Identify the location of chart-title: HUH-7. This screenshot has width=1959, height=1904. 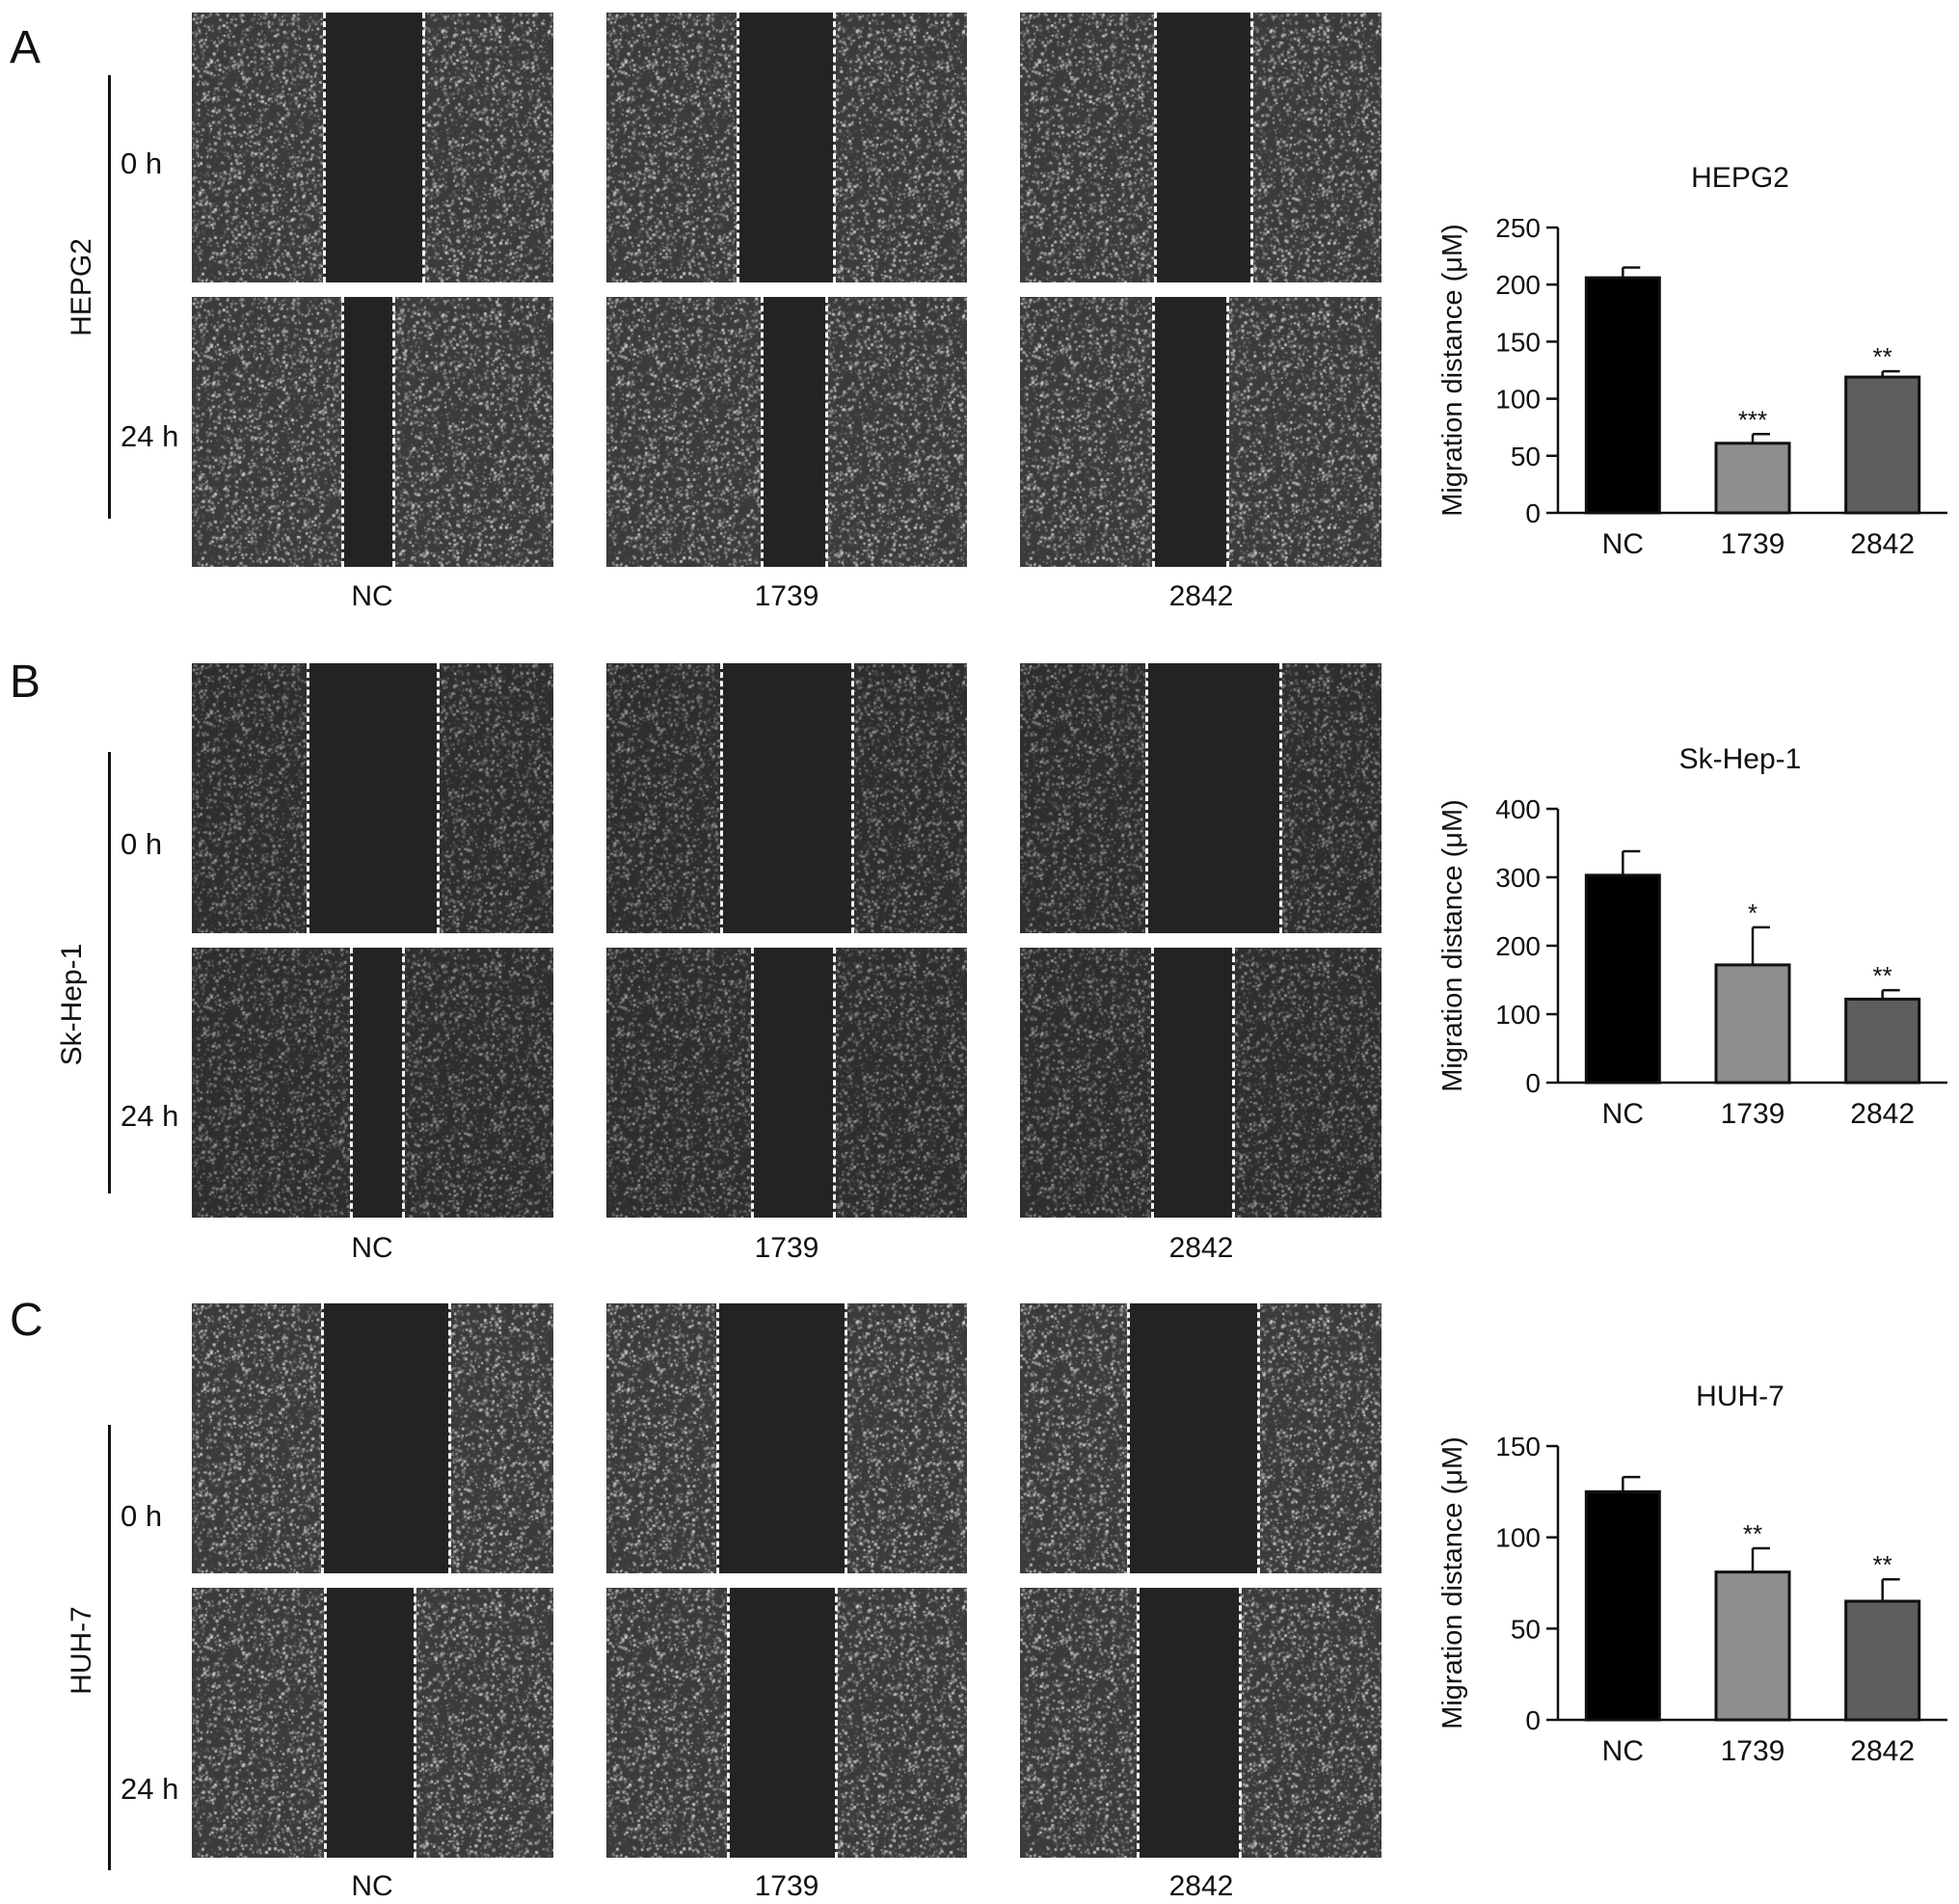
(1740, 1397).